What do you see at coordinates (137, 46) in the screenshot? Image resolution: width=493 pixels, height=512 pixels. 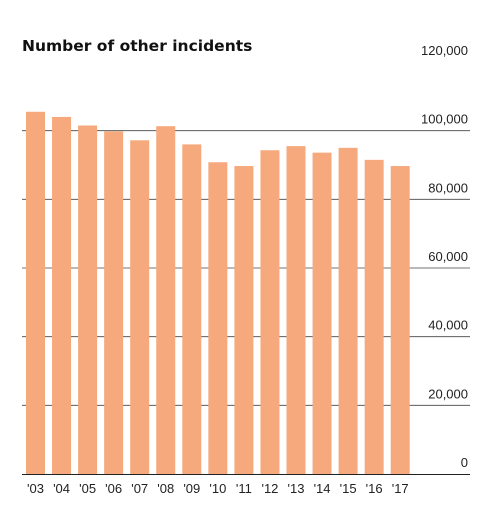 I see `chart-title: Number of other incidents` at bounding box center [137, 46].